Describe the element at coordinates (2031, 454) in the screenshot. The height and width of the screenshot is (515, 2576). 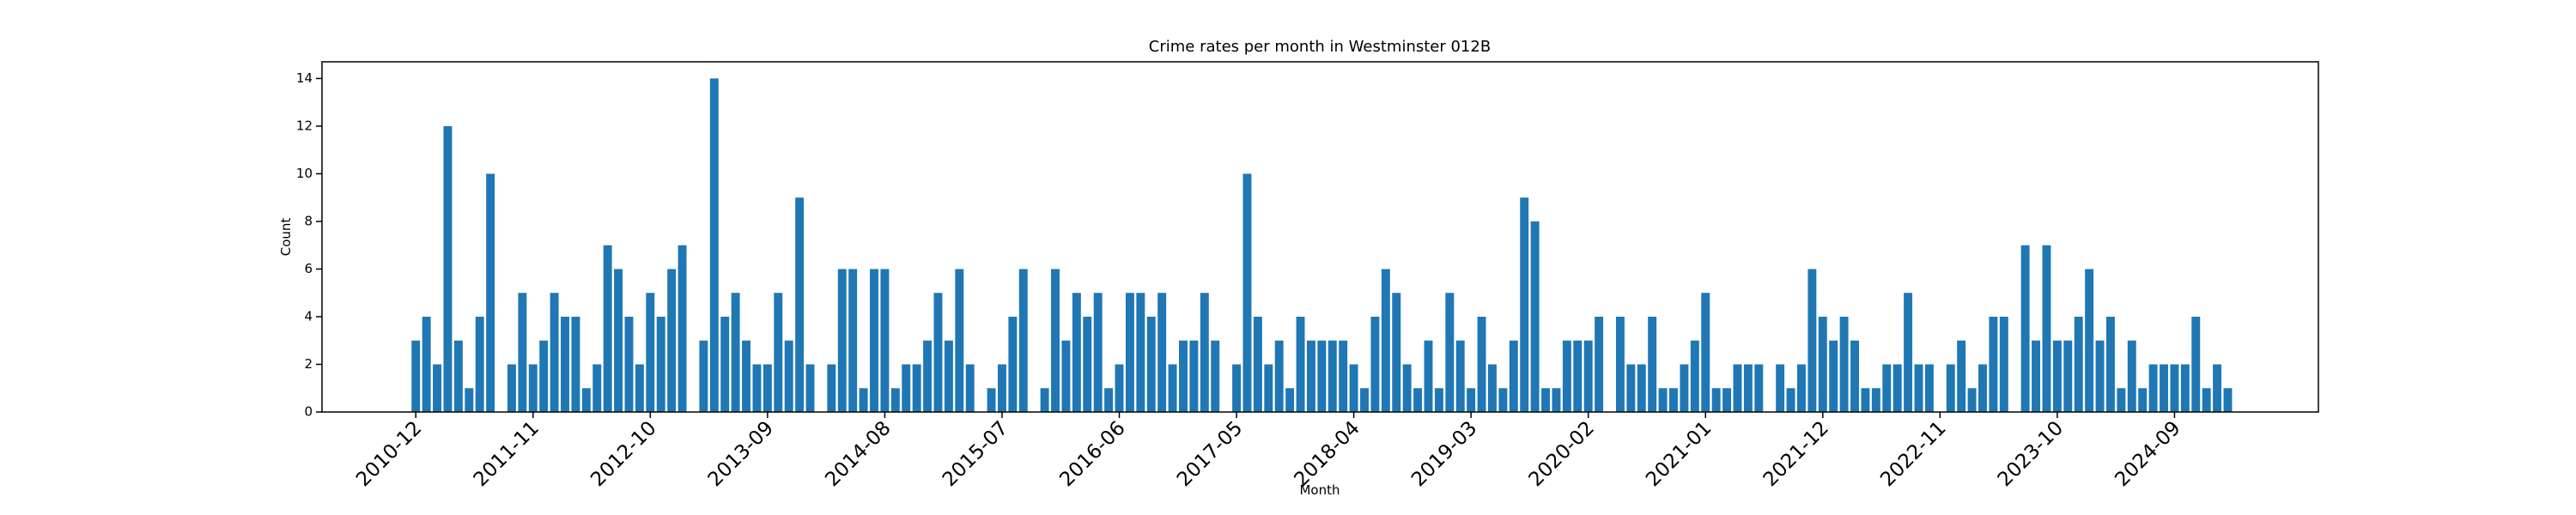
I see `x-tick-label: 2023-10` at that location.